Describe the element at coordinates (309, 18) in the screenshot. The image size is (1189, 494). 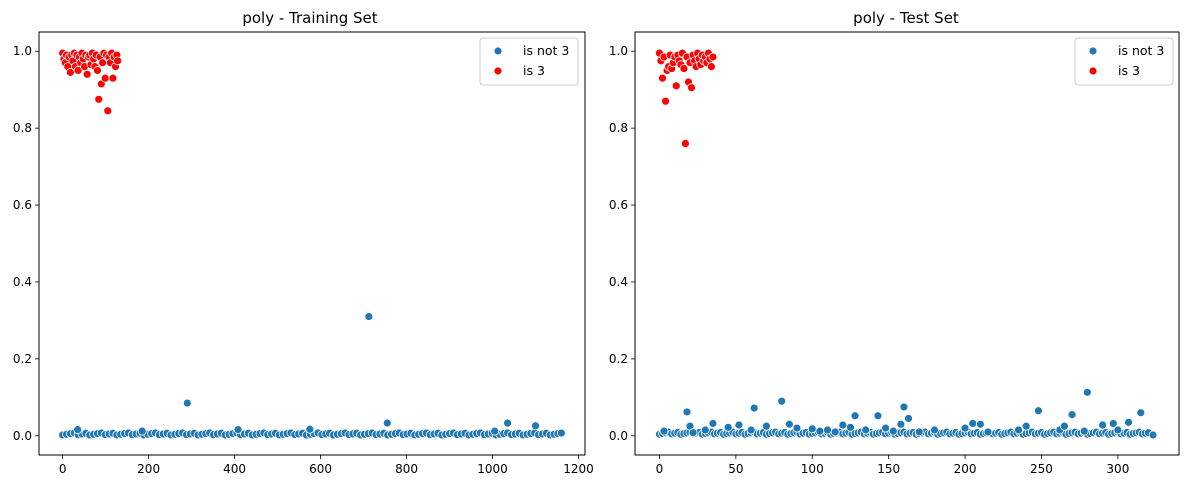
I see `chart-title: poly - Training Set` at that location.